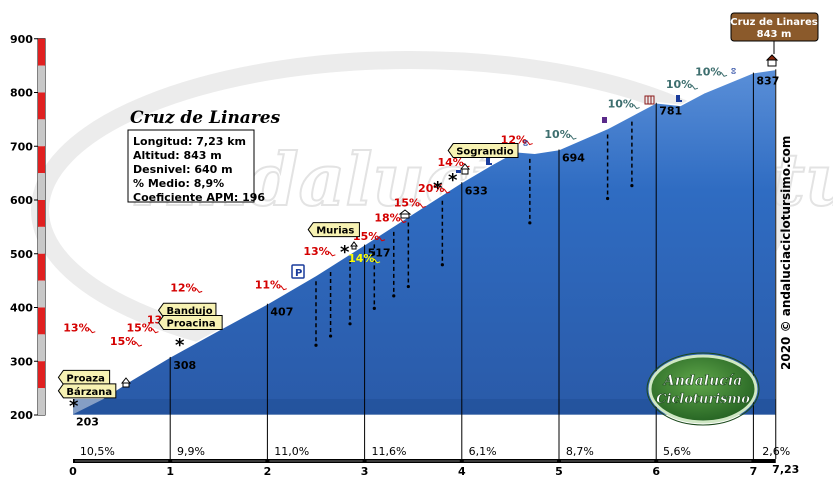  What do you see at coordinates (485, 152) in the screenshot?
I see `place-label: Sograndio` at bounding box center [485, 152].